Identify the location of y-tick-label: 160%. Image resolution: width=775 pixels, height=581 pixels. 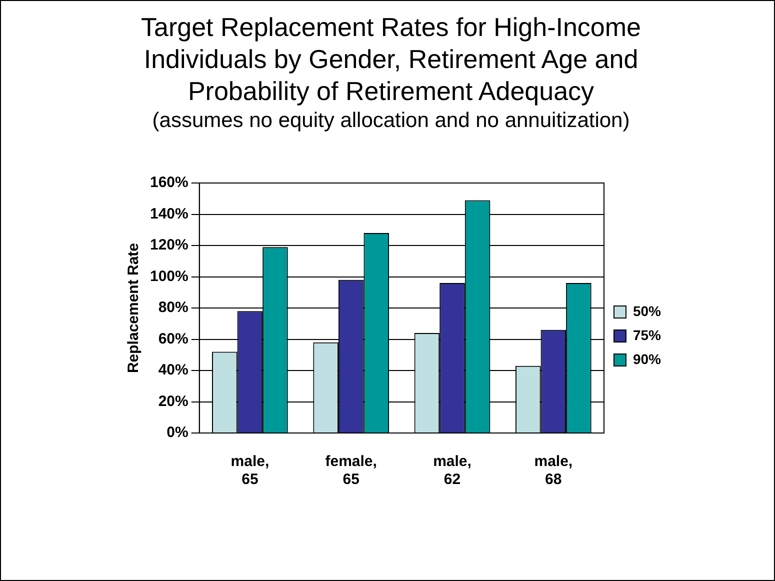
(169, 183).